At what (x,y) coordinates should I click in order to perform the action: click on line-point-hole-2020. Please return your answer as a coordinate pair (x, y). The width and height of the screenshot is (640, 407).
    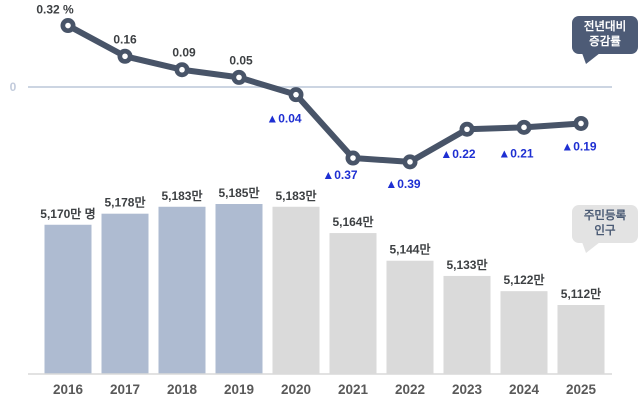
    Looking at the image, I should click on (296, 94).